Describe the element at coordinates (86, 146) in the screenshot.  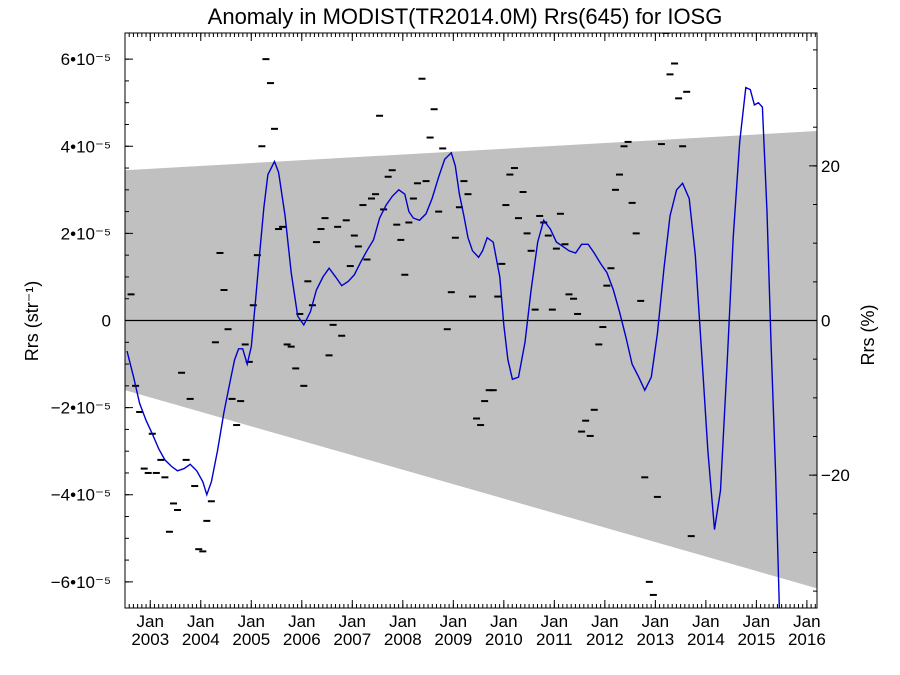
I see `y-tick-label-left: 4•10⁻⁵` at that location.